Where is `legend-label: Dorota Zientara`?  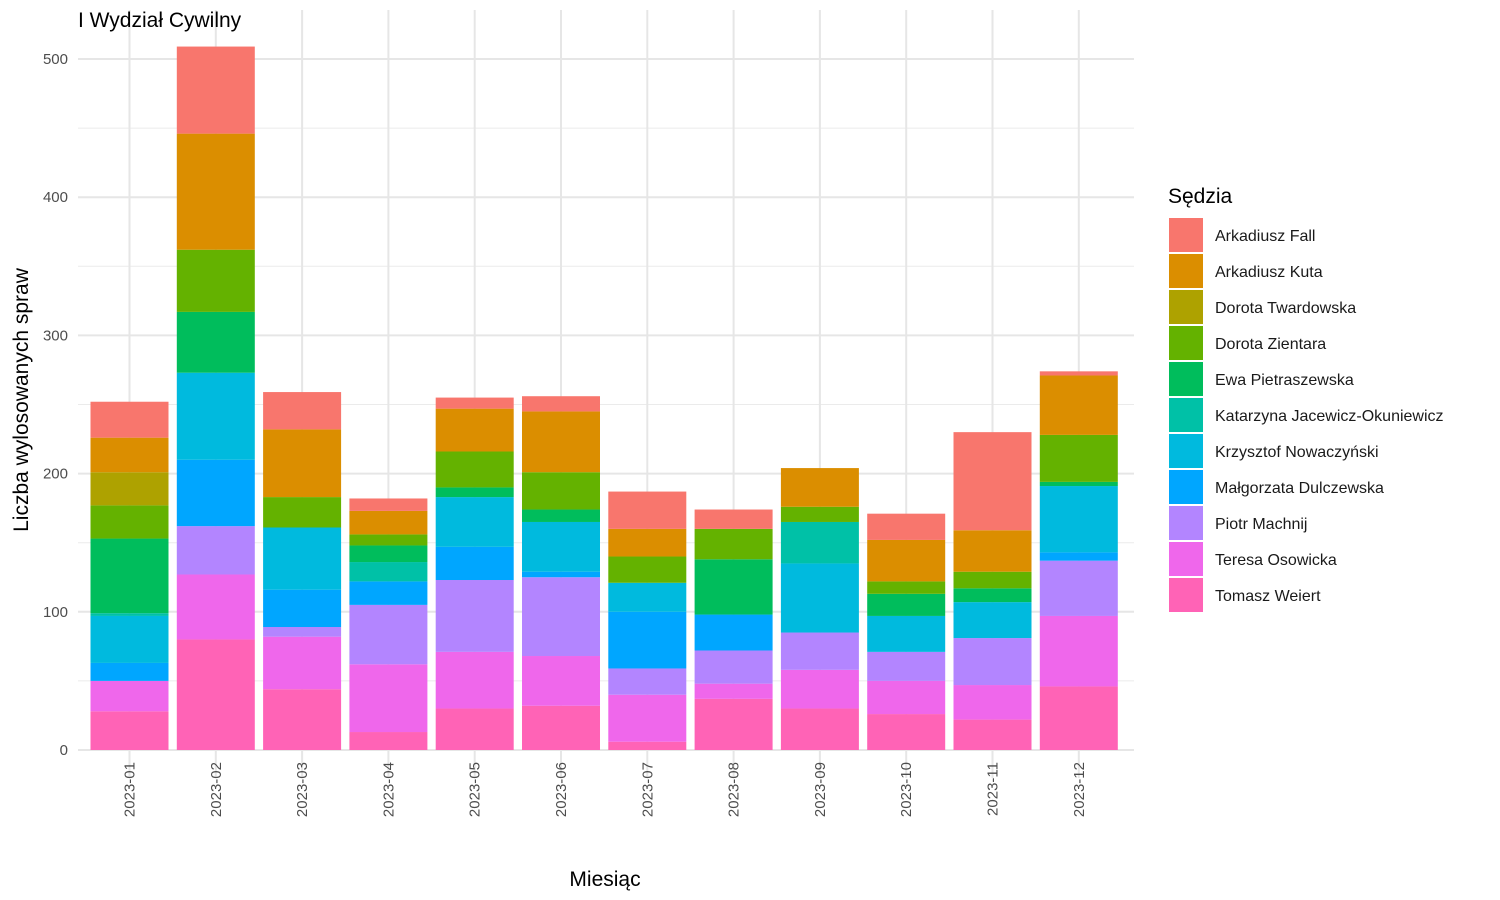 legend-label: Dorota Zientara is located at coordinates (1270, 344).